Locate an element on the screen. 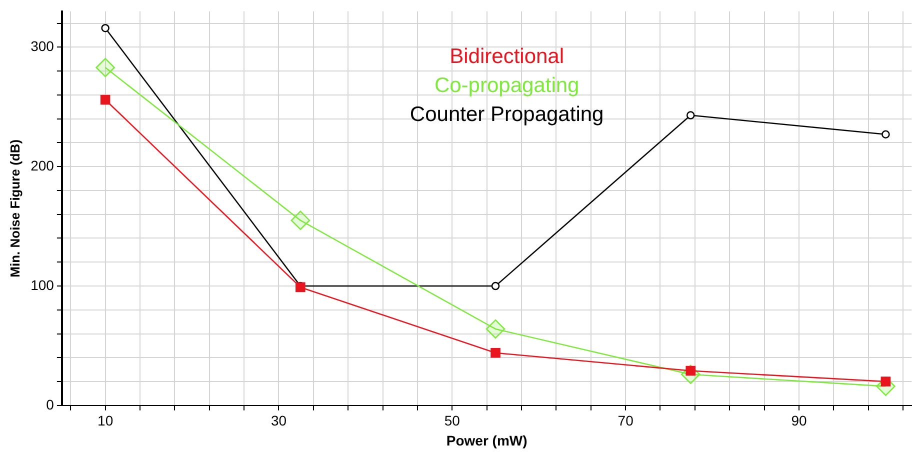 This screenshot has height=452, width=922. x-tick-label: 90 is located at coordinates (799, 420).